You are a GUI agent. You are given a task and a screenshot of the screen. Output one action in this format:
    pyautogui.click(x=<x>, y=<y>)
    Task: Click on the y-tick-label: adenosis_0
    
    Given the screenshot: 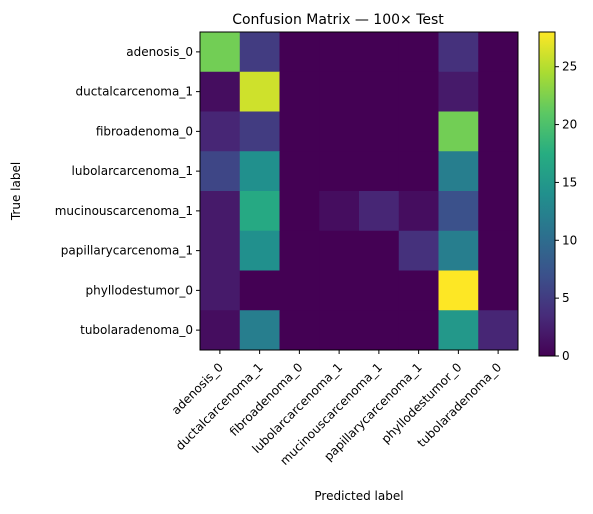 What is the action you would take?
    pyautogui.click(x=159, y=52)
    